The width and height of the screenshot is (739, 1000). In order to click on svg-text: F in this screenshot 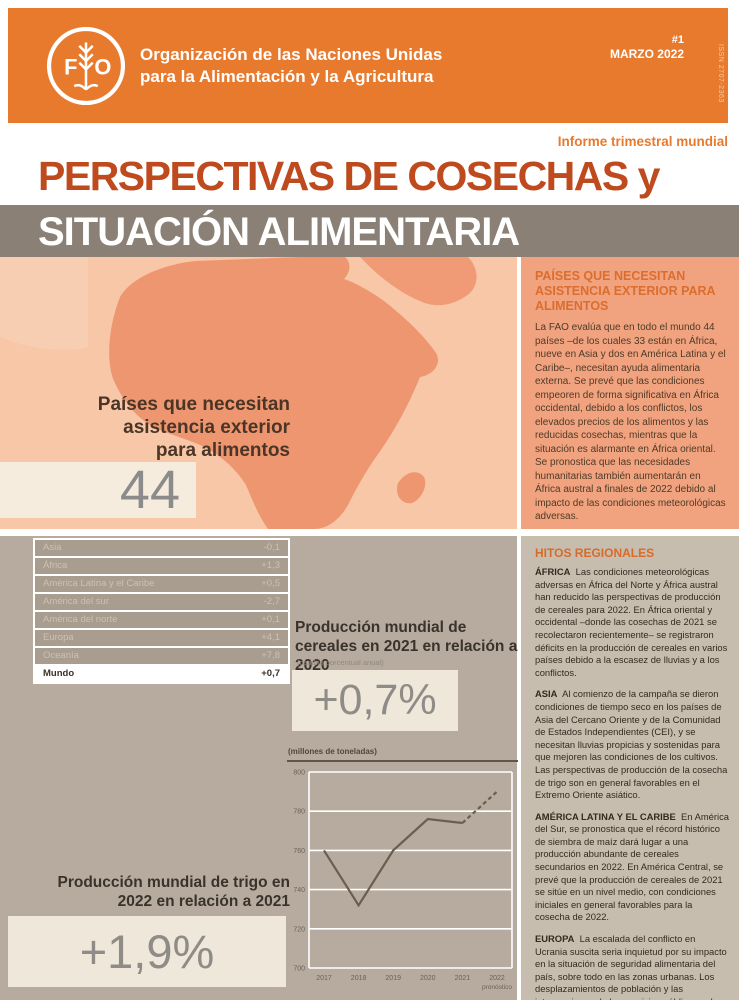, I will do `click(70, 66)`.